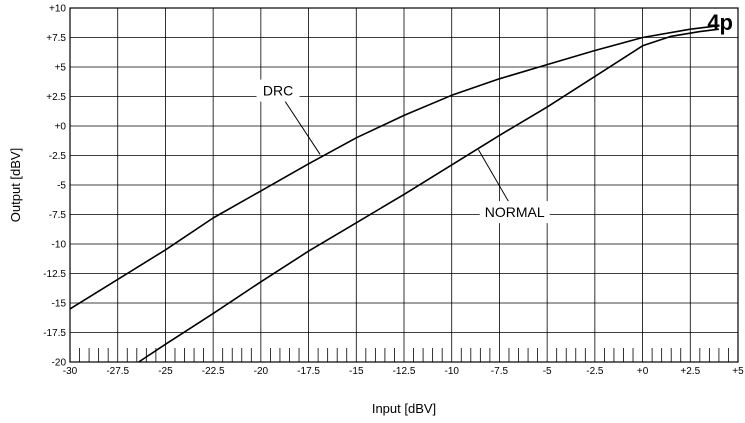  What do you see at coordinates (56, 97) in the screenshot?
I see `y-tick-label: +2.5` at bounding box center [56, 97].